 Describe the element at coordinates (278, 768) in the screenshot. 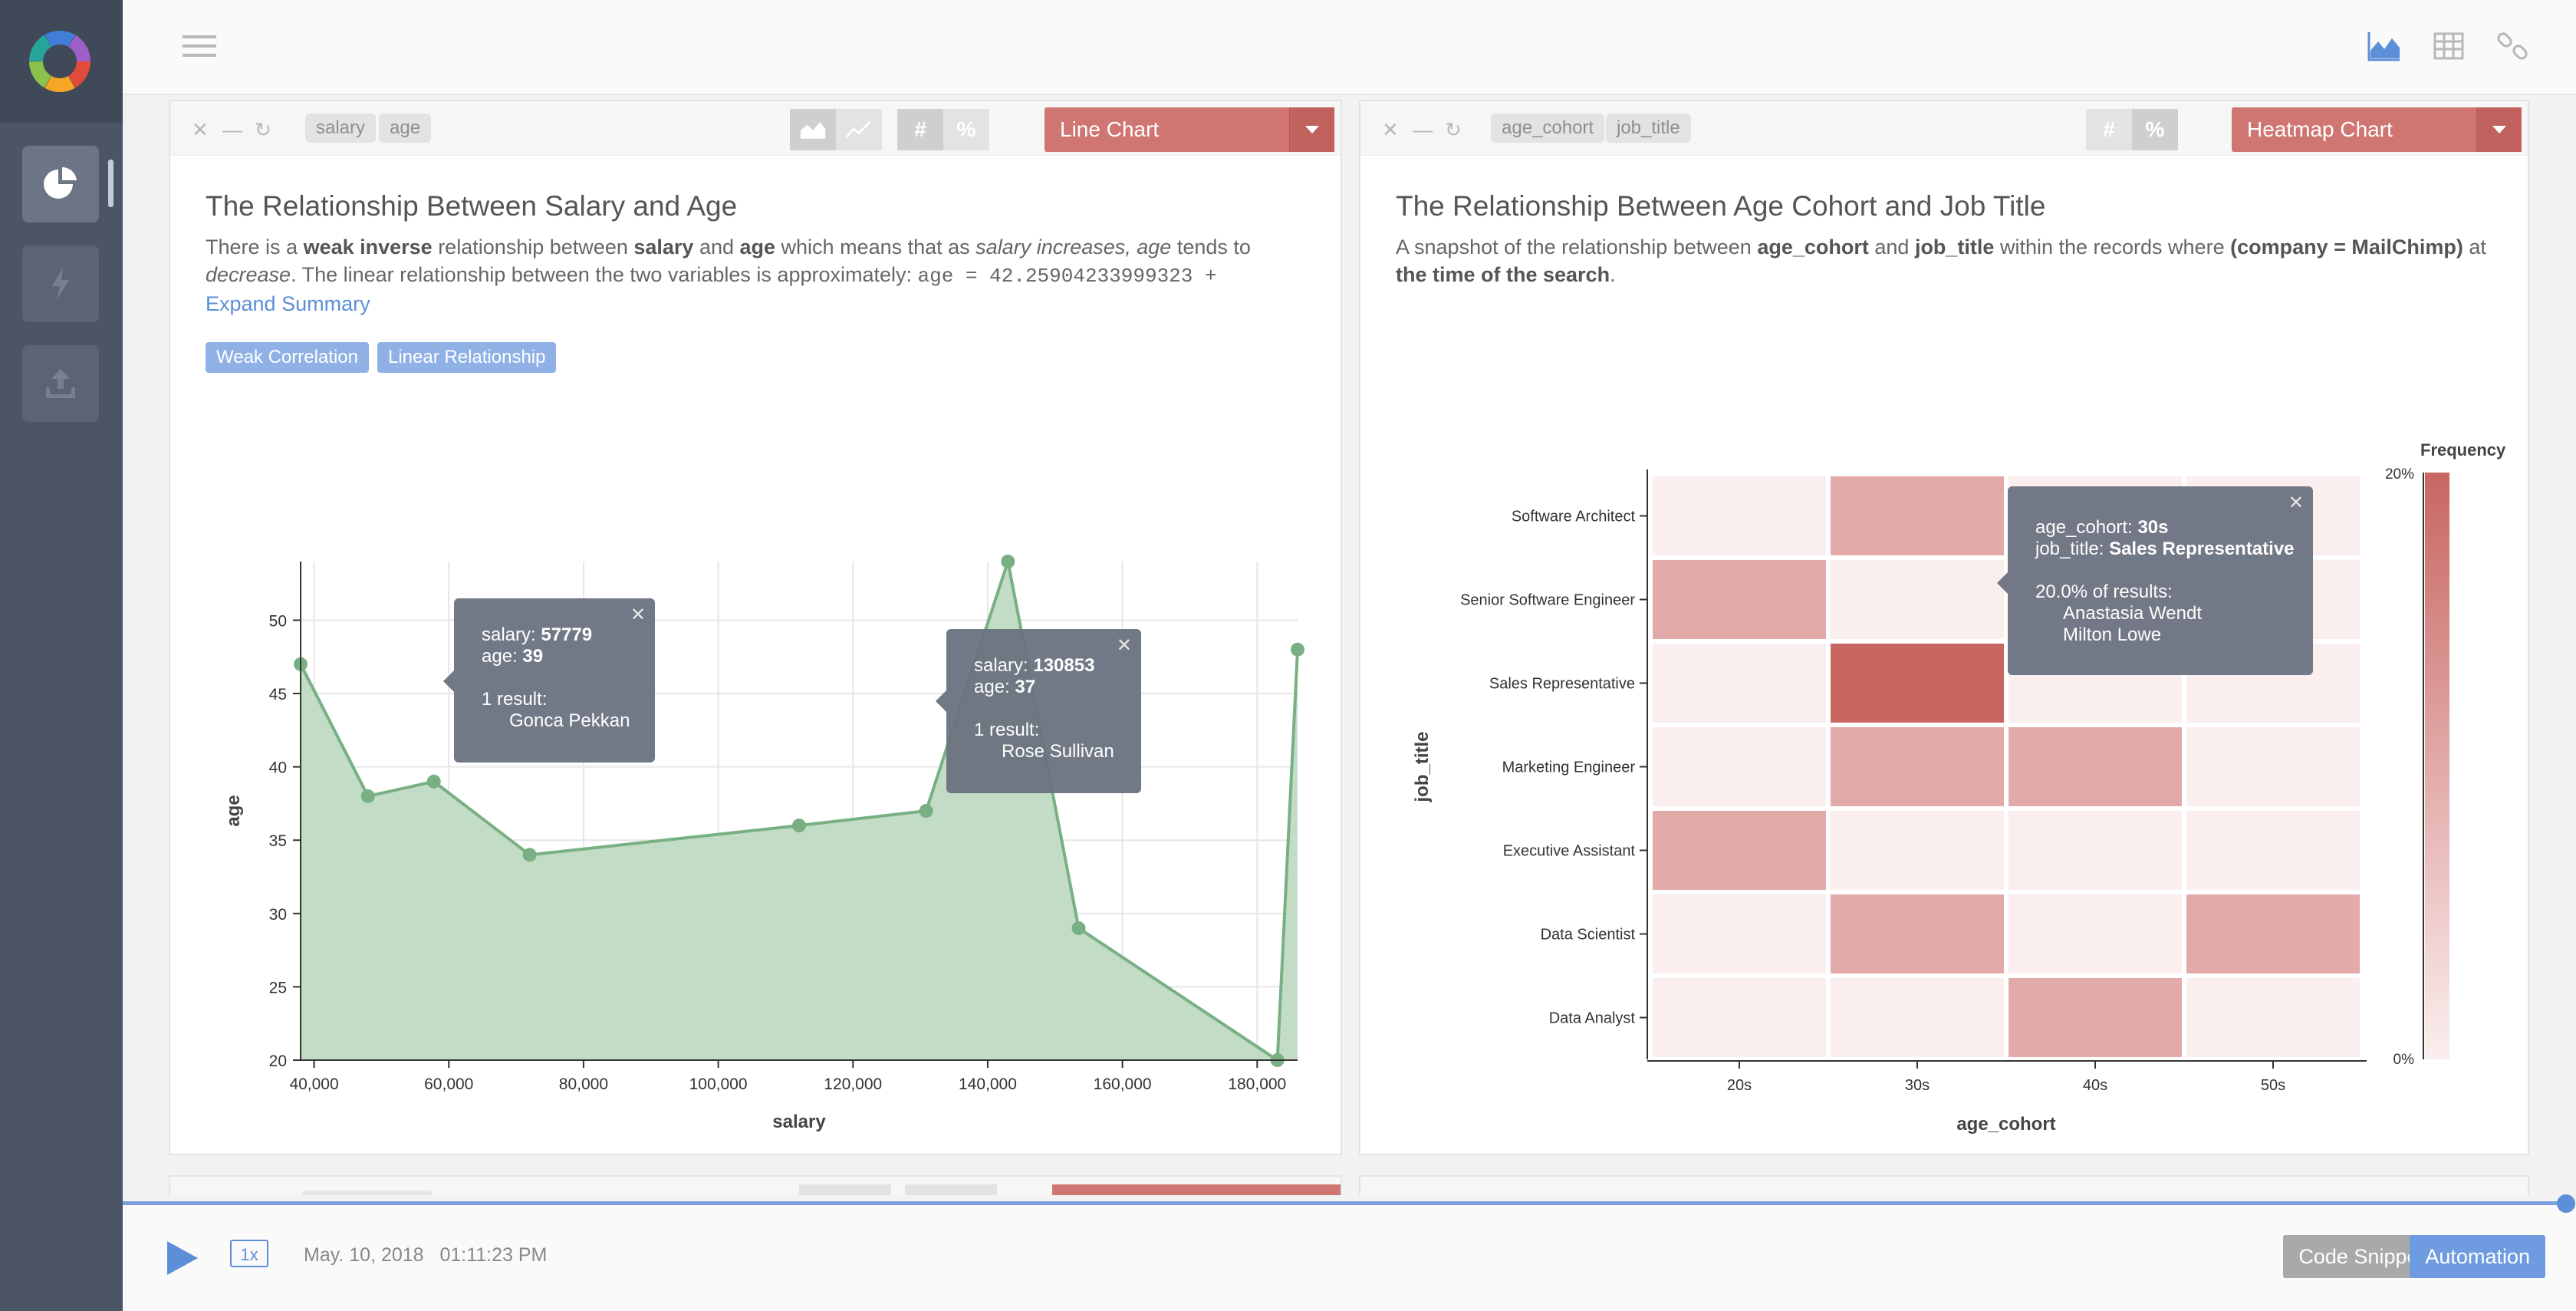

I see `y-tick-label: 40` at that location.